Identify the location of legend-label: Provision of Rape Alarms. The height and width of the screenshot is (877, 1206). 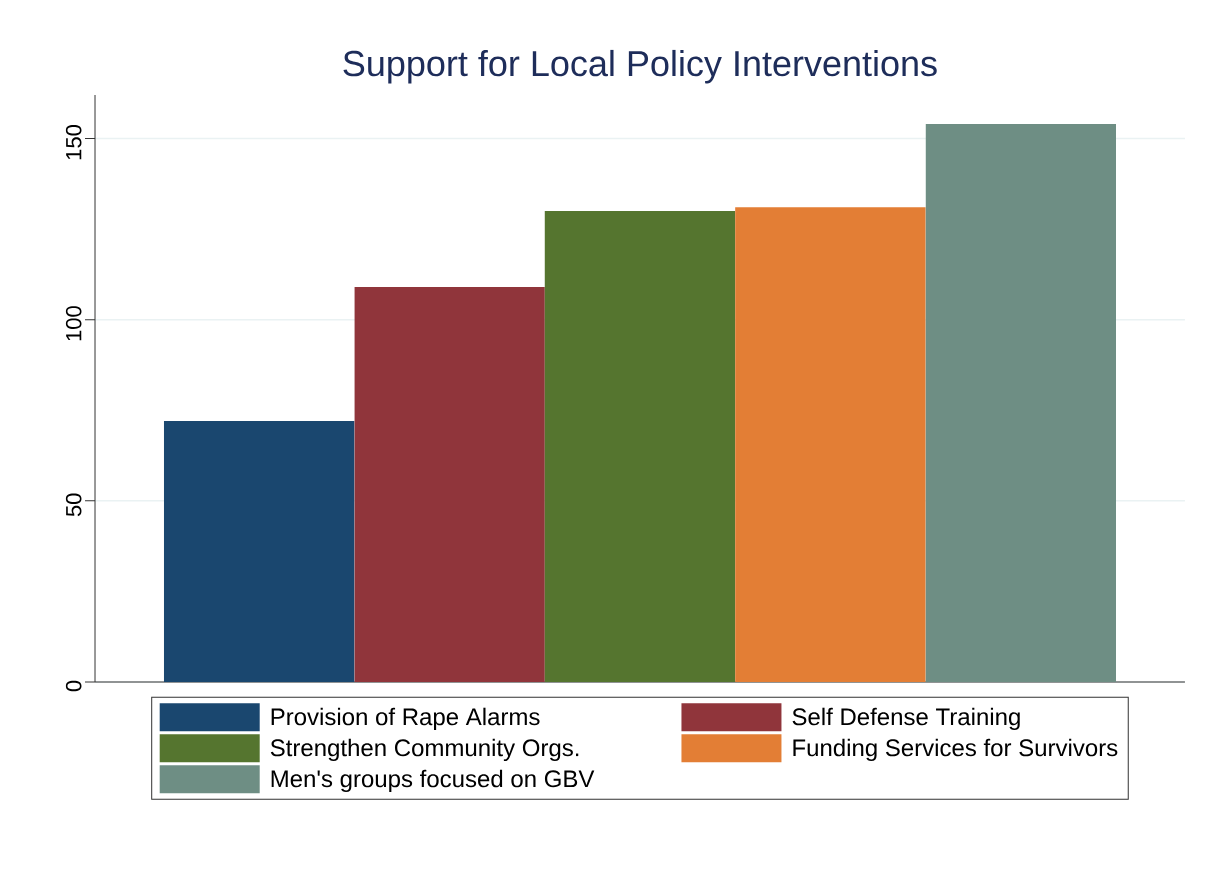
(405, 719).